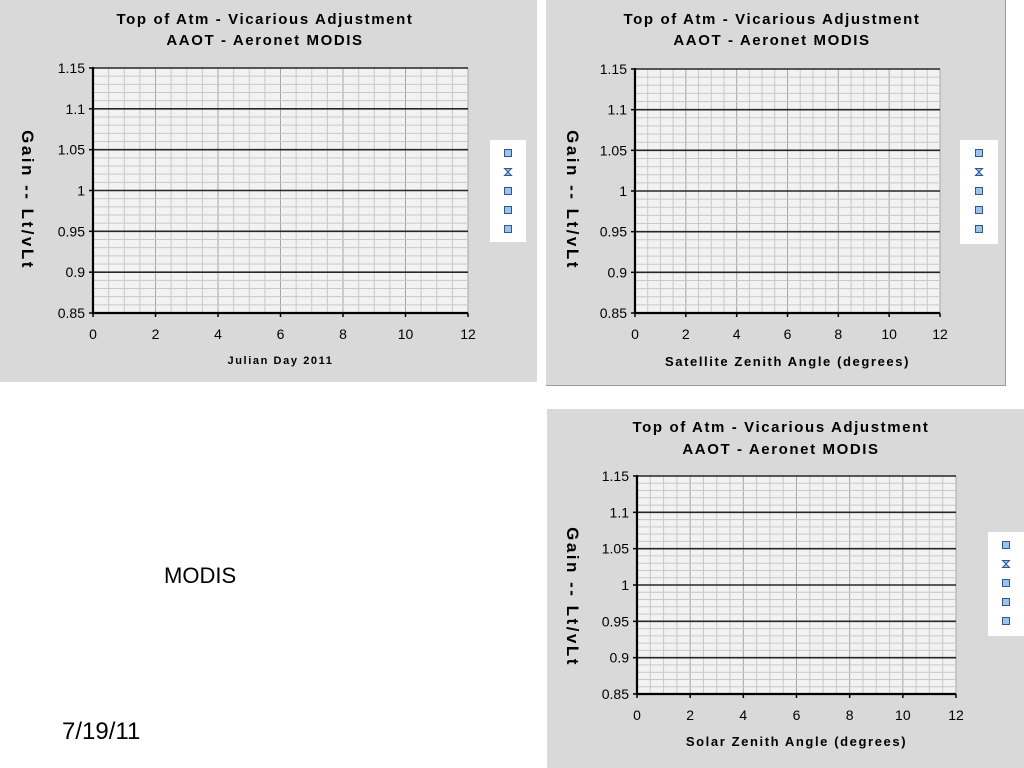 The height and width of the screenshot is (768, 1024). What do you see at coordinates (200, 575) in the screenshot?
I see `slide-label: MODIS` at bounding box center [200, 575].